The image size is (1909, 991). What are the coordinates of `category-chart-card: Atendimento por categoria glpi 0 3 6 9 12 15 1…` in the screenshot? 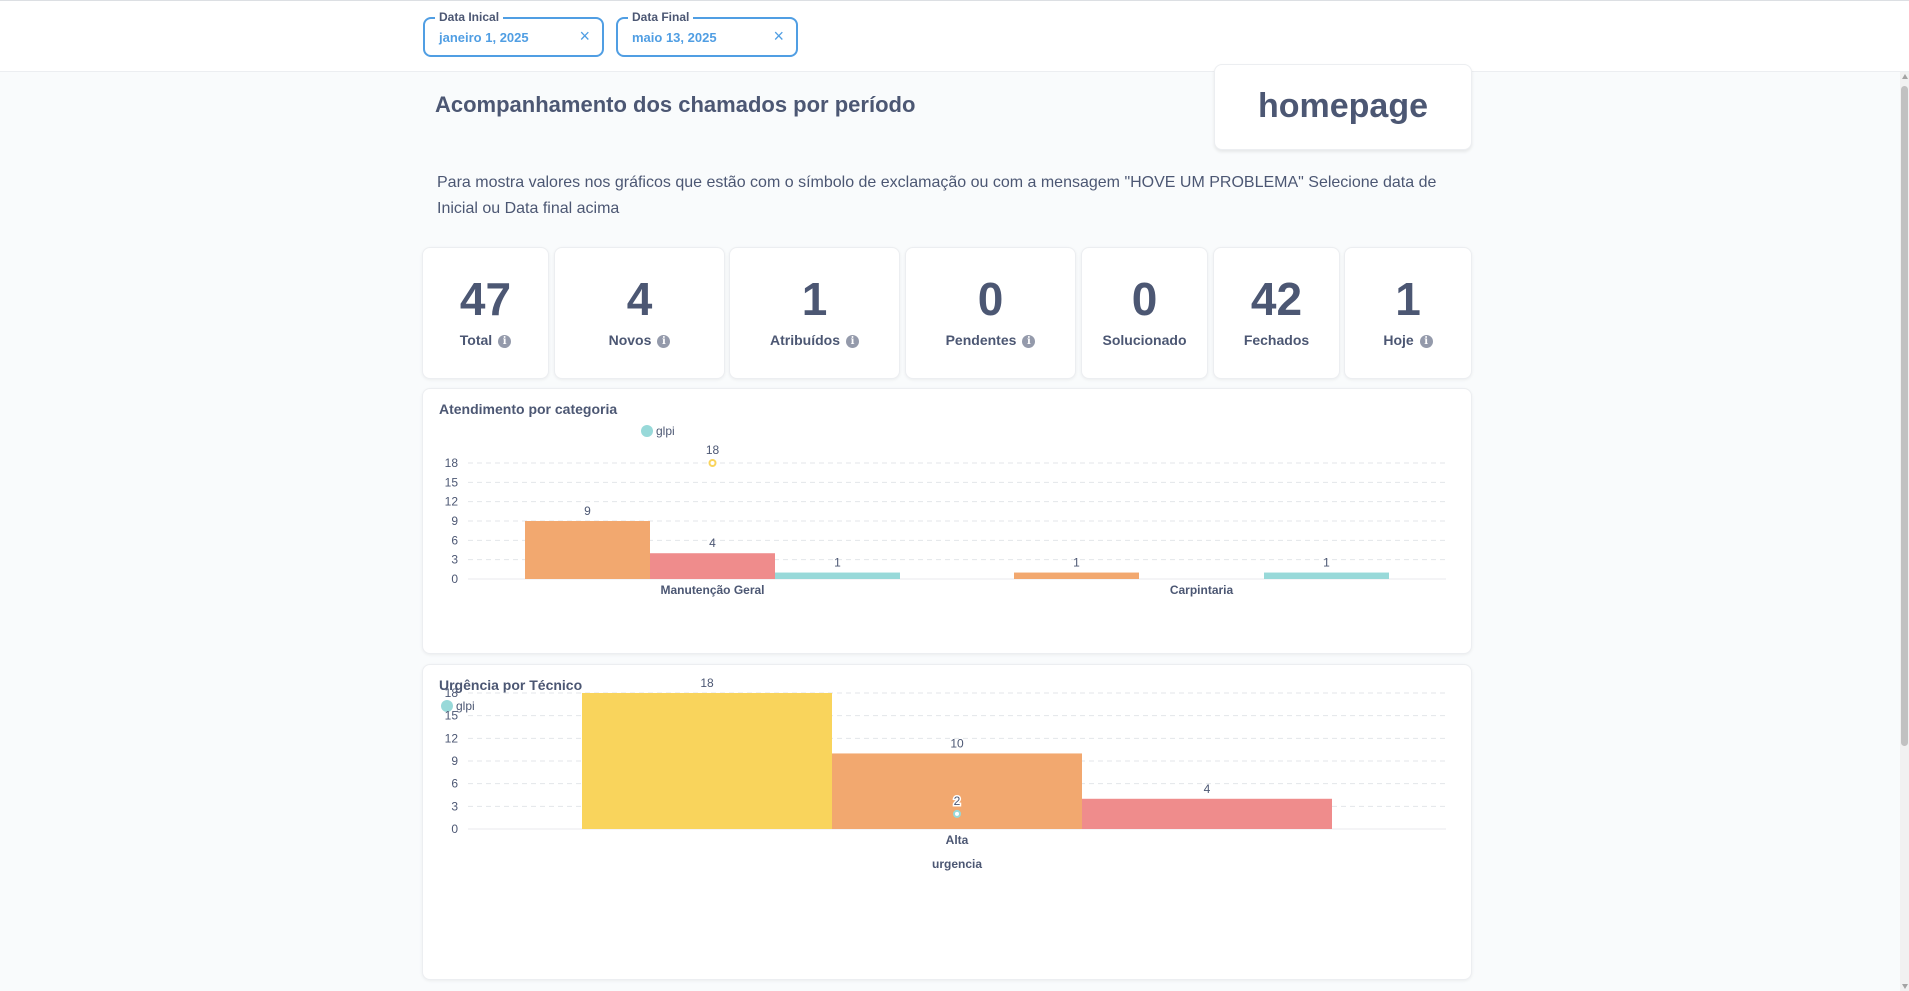 It's located at (947, 521).